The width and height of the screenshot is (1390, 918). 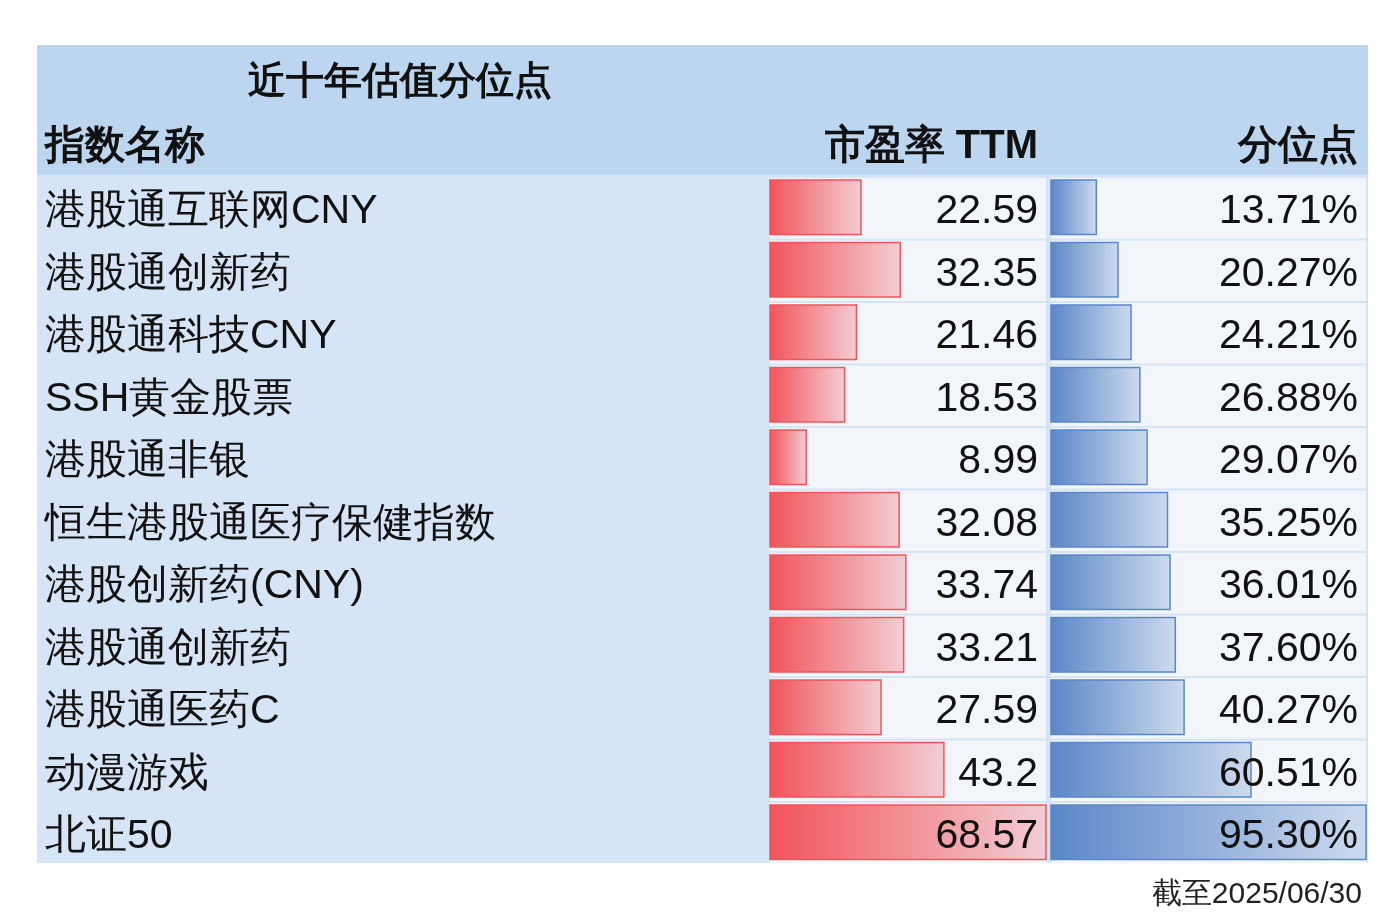 What do you see at coordinates (147, 459) in the screenshot?
I see `y-tick-label: 港股通非银` at bounding box center [147, 459].